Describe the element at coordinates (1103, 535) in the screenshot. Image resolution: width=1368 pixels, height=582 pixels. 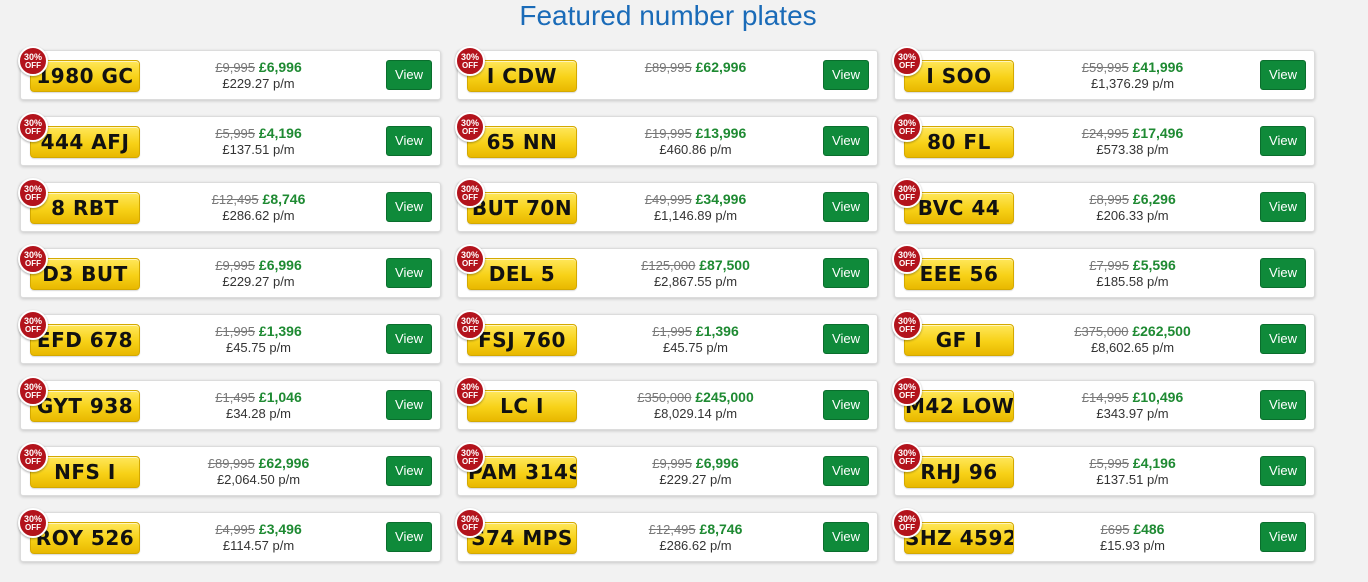
I see `plate-card: 30% OFF SHZ 4592 £695 £486 £15.93 p/m View` at that location.